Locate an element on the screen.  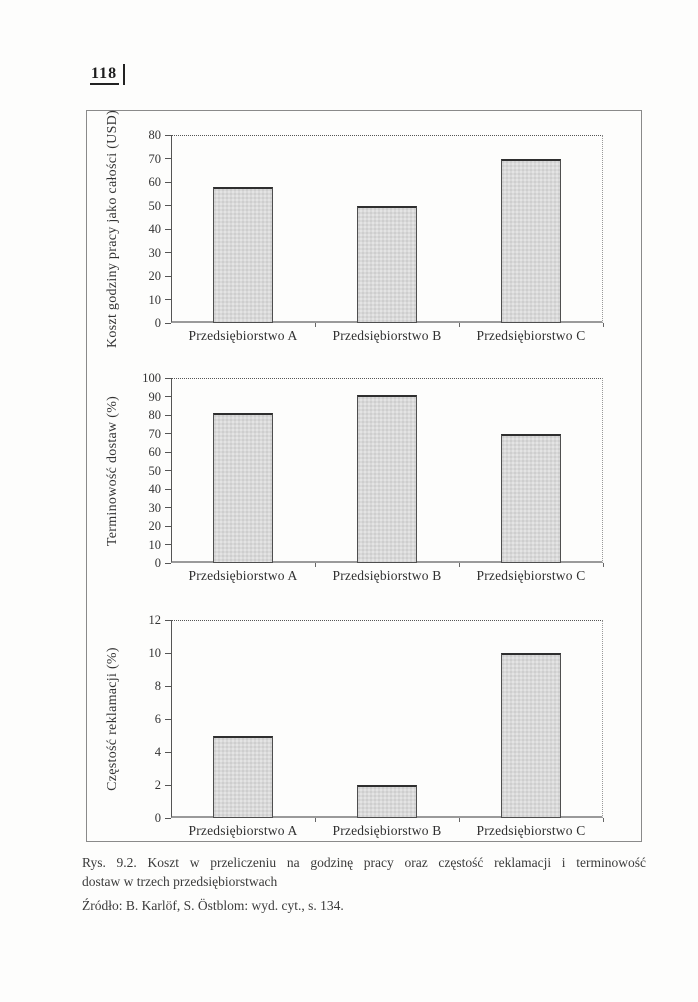
figure-caption-line2: dostaw w trzech przedsiębiorstwach is located at coordinates (180, 881).